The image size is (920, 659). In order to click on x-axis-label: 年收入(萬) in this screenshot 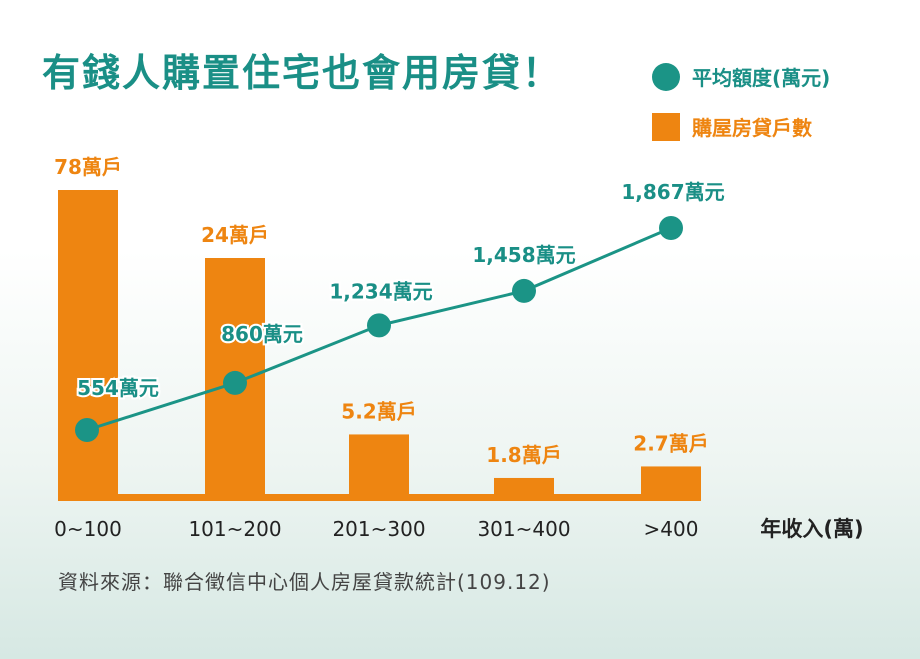, I will do `click(811, 529)`.